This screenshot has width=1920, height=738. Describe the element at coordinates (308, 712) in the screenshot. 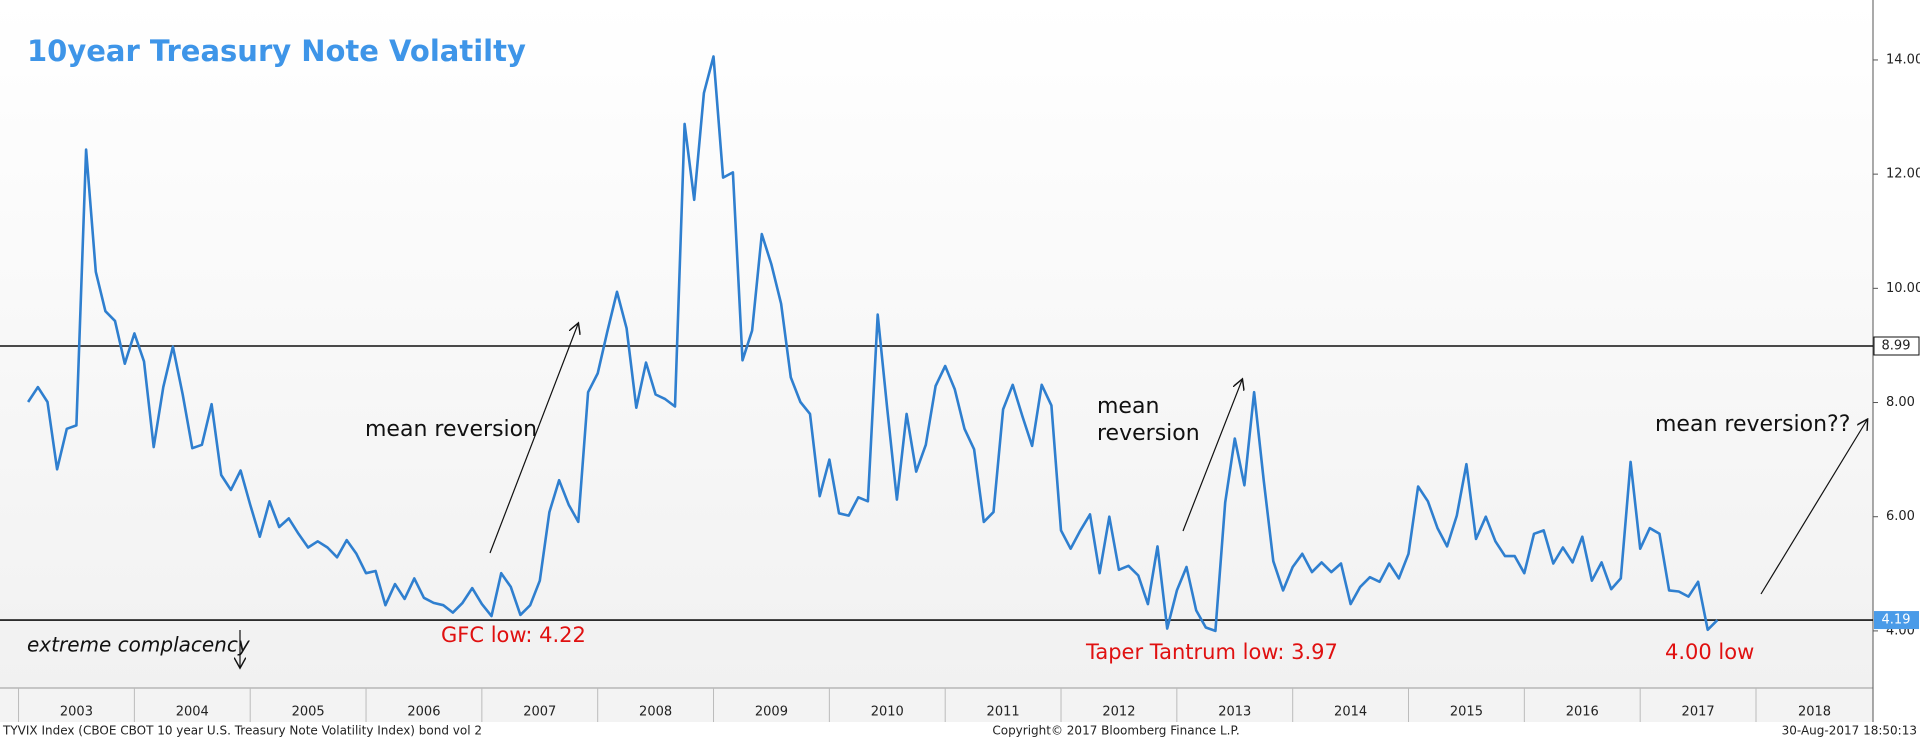

I see `x-tick-label: 2005` at that location.